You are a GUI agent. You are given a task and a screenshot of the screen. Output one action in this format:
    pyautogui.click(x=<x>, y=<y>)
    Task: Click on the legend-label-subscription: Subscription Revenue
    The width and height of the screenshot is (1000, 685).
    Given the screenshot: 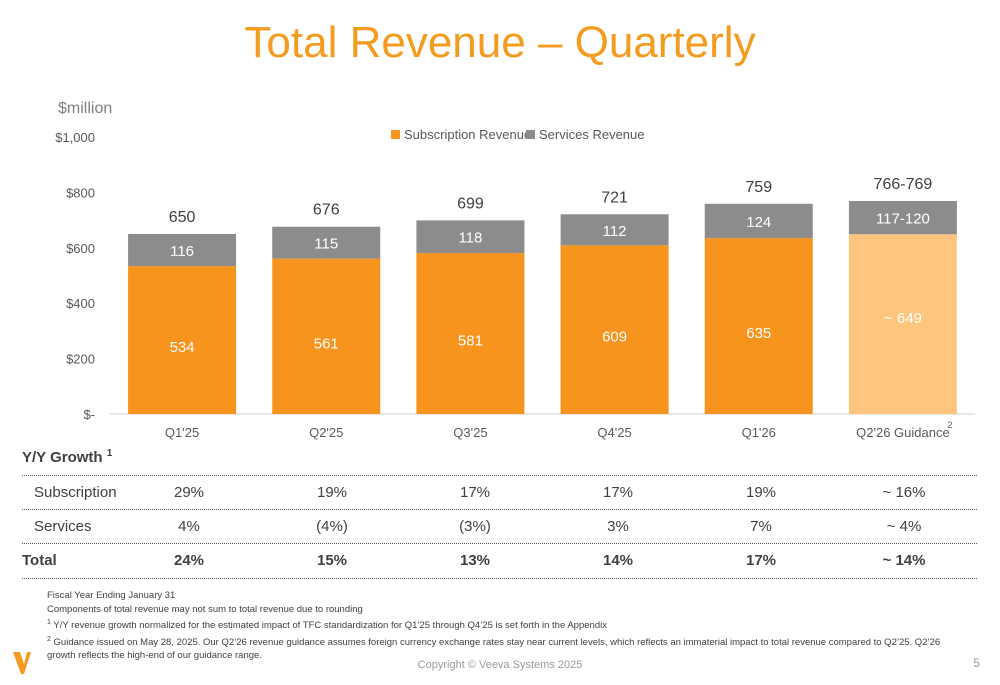 What is the action you would take?
    pyautogui.click(x=467, y=134)
    